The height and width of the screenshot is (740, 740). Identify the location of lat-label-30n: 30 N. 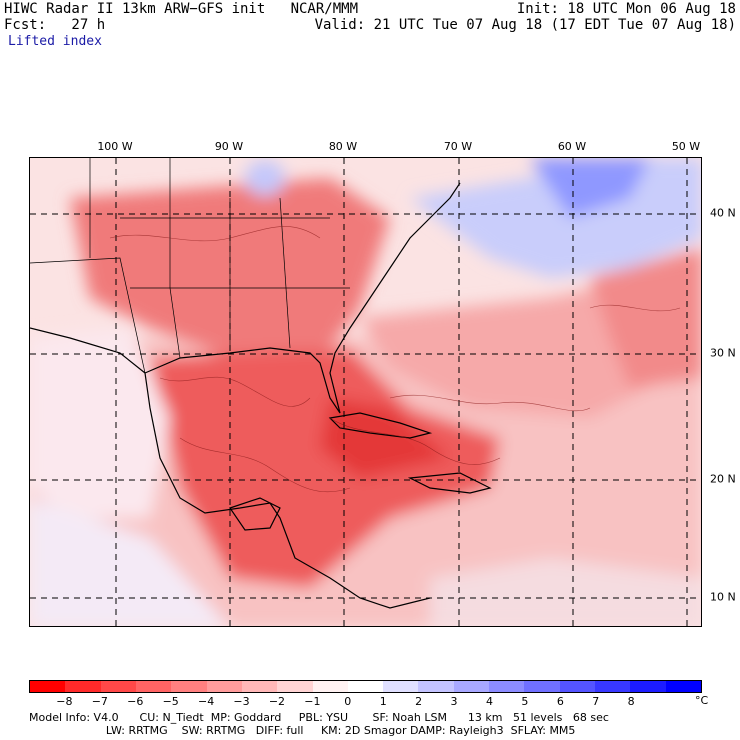
(723, 353).